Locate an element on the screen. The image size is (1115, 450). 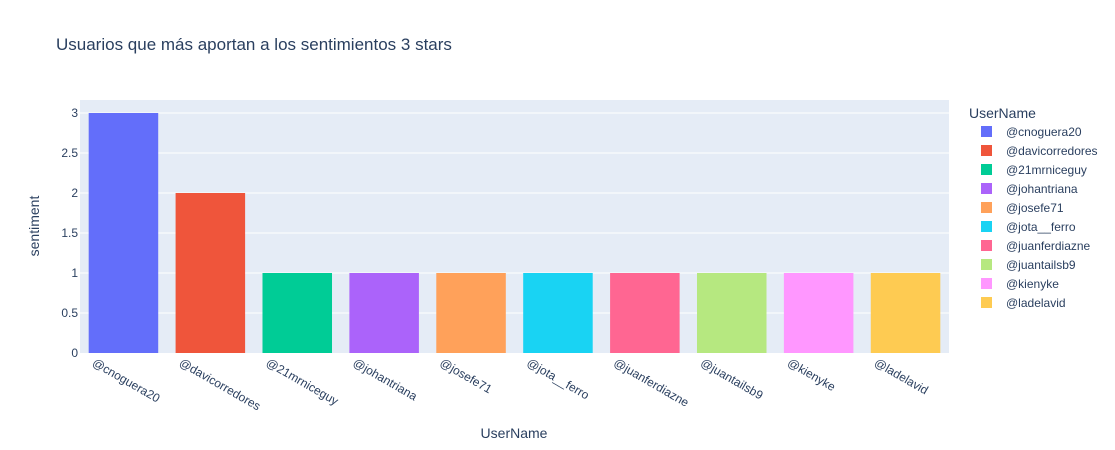
legend-label: @jota__ferro is located at coordinates (1041, 227).